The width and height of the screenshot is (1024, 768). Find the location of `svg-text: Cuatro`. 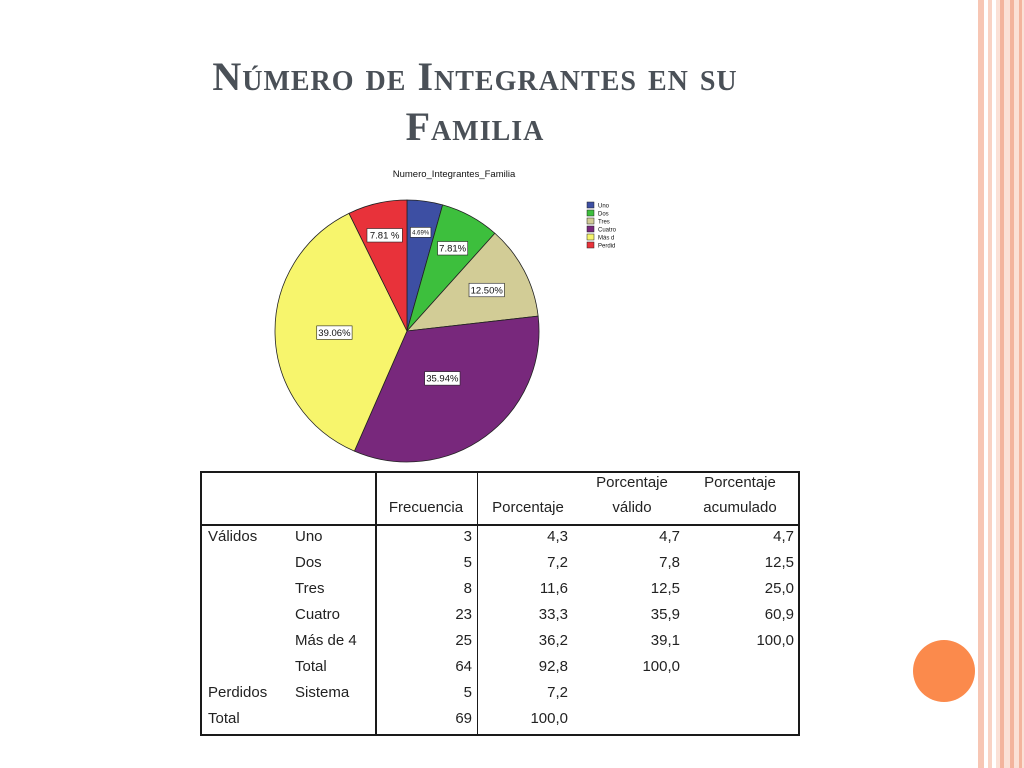

svg-text: Cuatro is located at coordinates (607, 231).